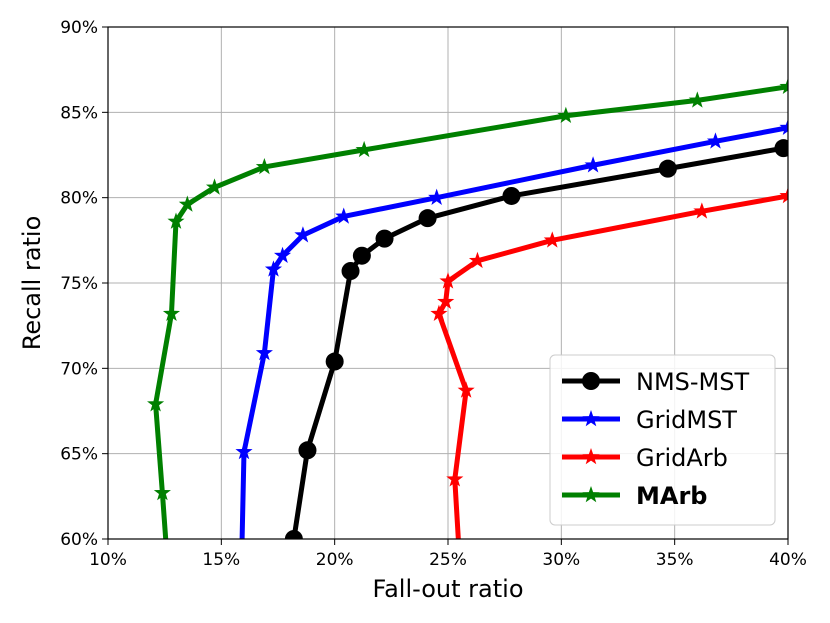  Describe the element at coordinates (108, 560) in the screenshot. I see `x-tick-label: 10%` at that location.